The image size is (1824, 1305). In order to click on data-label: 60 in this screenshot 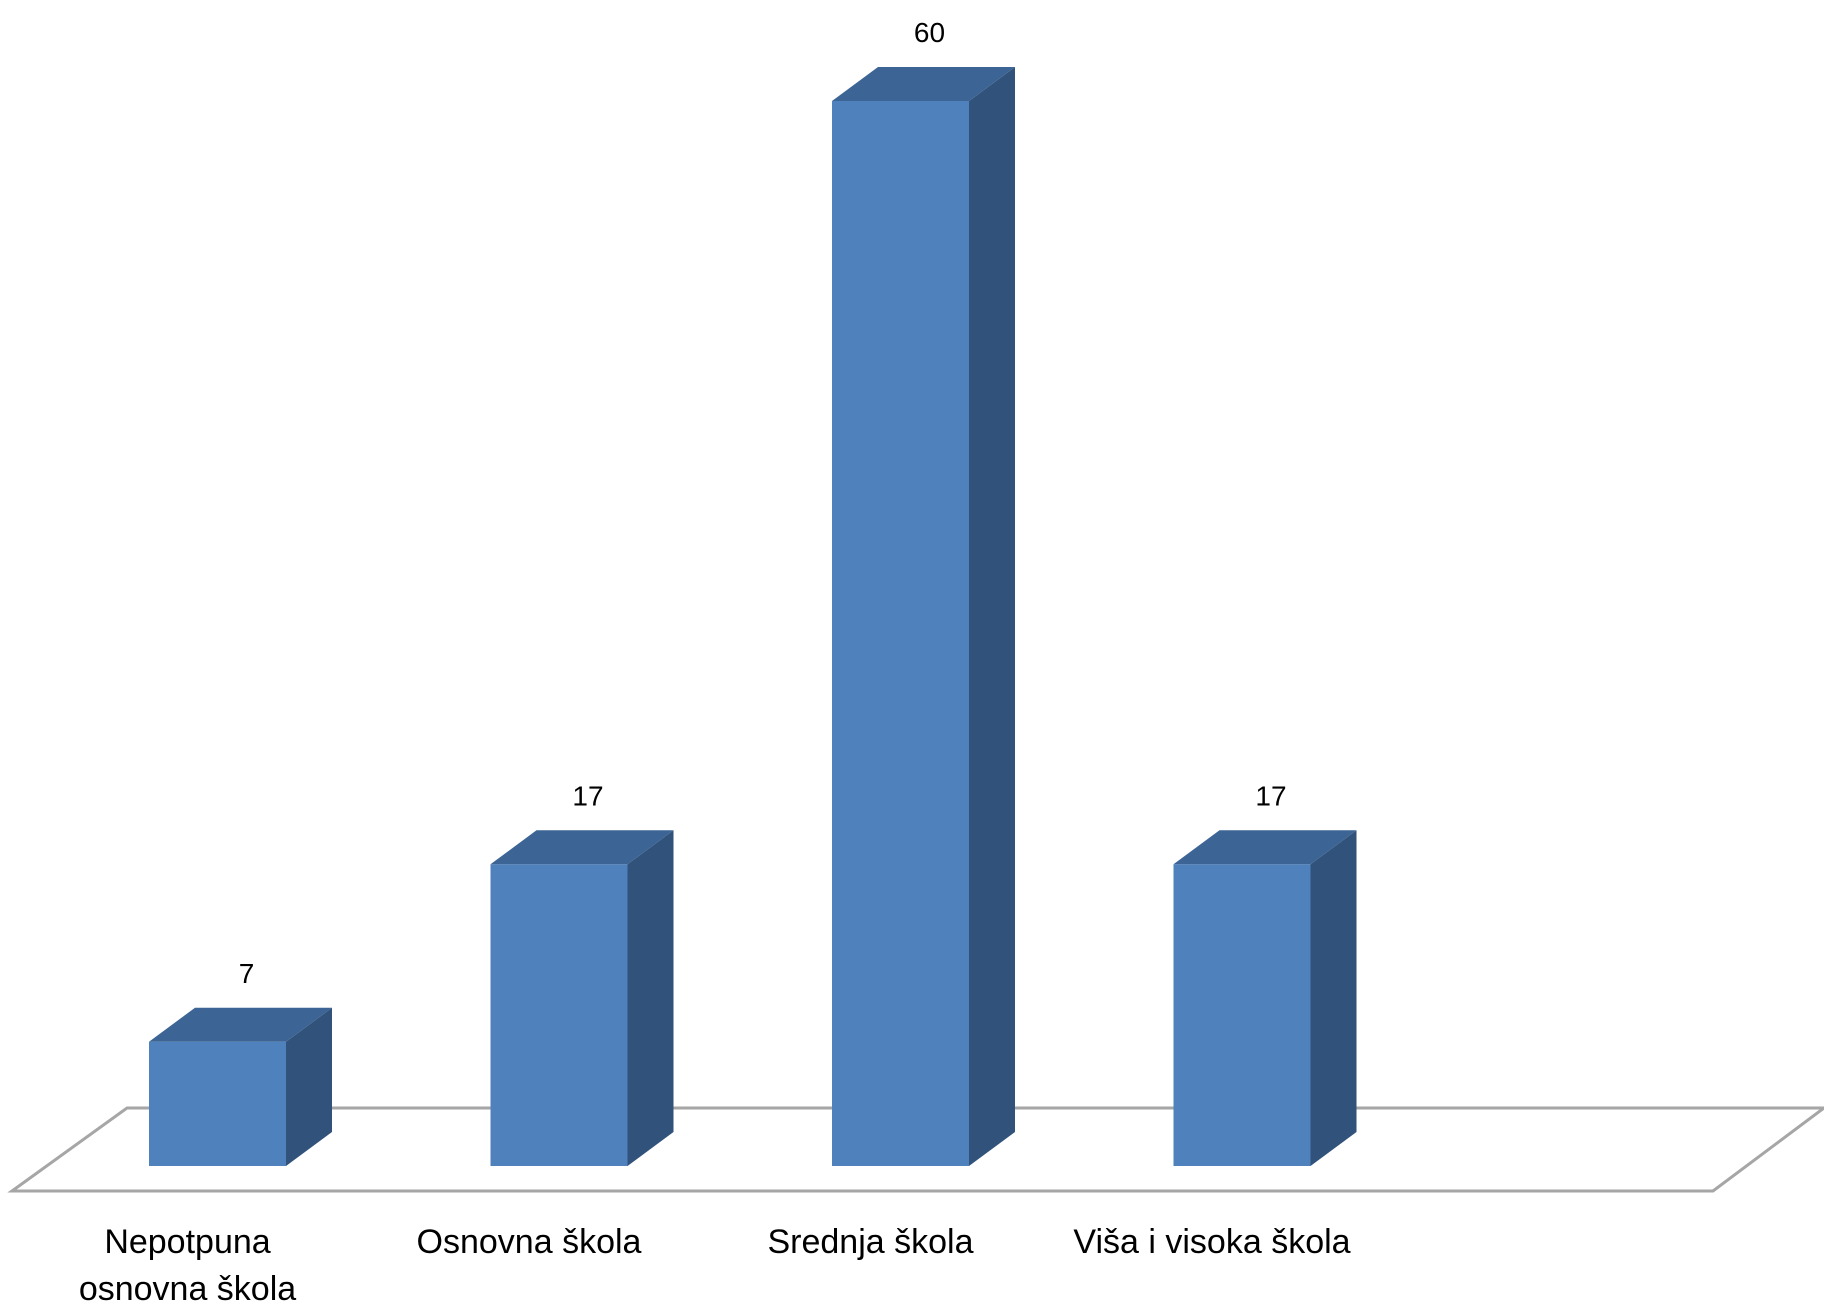, I will do `click(929, 32)`.